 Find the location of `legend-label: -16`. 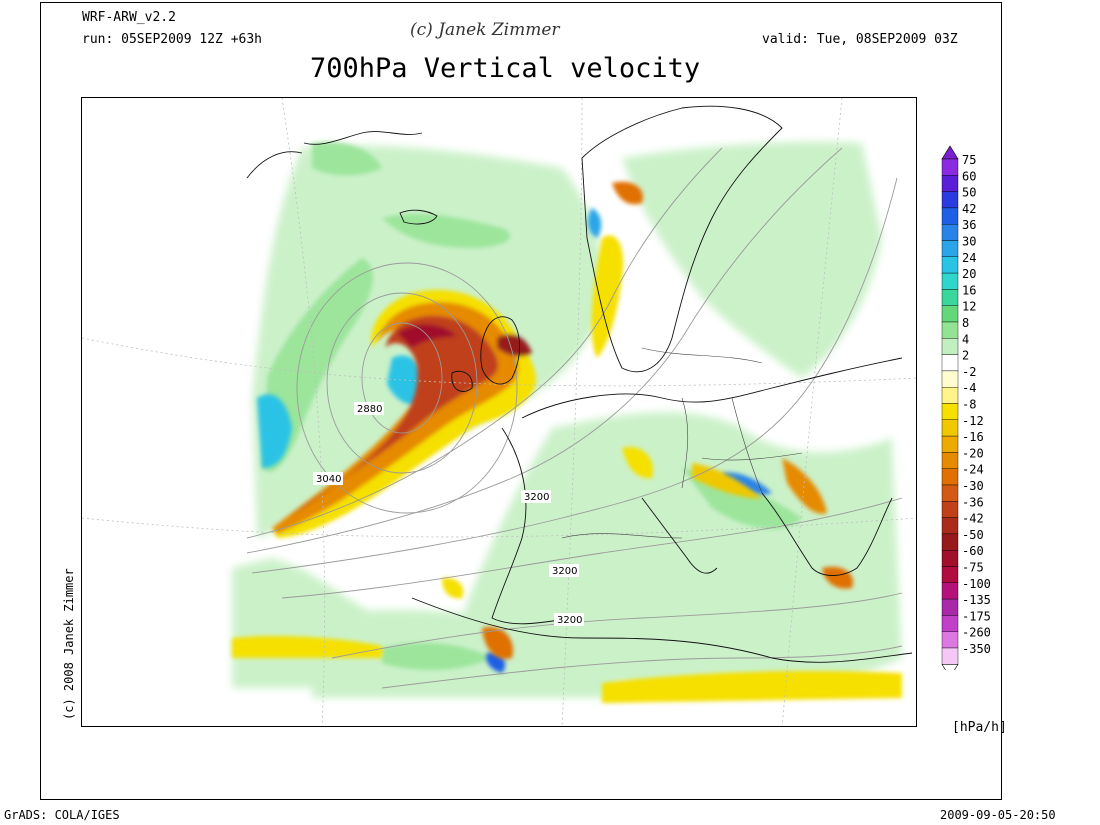

legend-label: -16 is located at coordinates (973, 437).